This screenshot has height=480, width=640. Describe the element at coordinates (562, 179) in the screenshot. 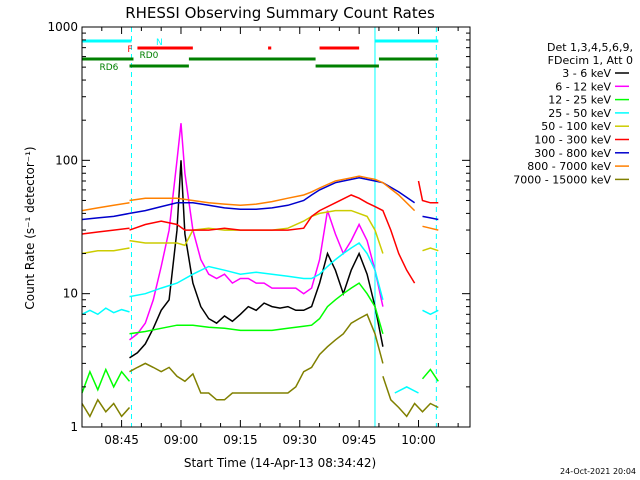

I see `legend-label-7000-15000-kev: 7000 - 15000 keV` at that location.